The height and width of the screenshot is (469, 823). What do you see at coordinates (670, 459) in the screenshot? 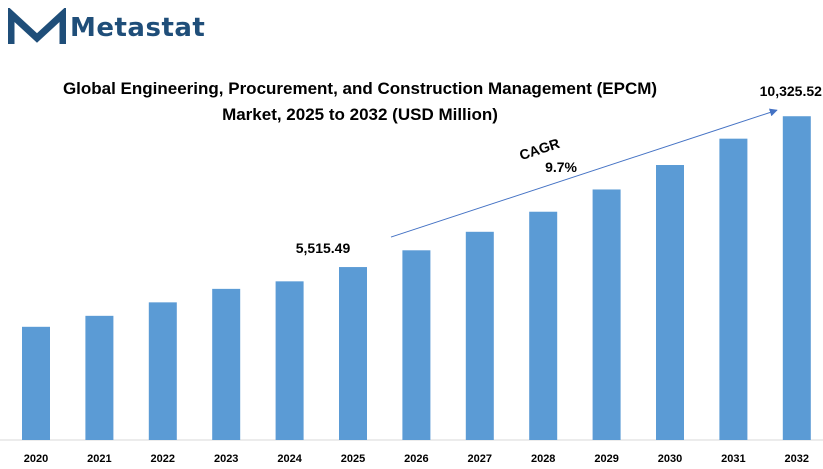
I see `x-tick-label-2030: 2030` at bounding box center [670, 459].